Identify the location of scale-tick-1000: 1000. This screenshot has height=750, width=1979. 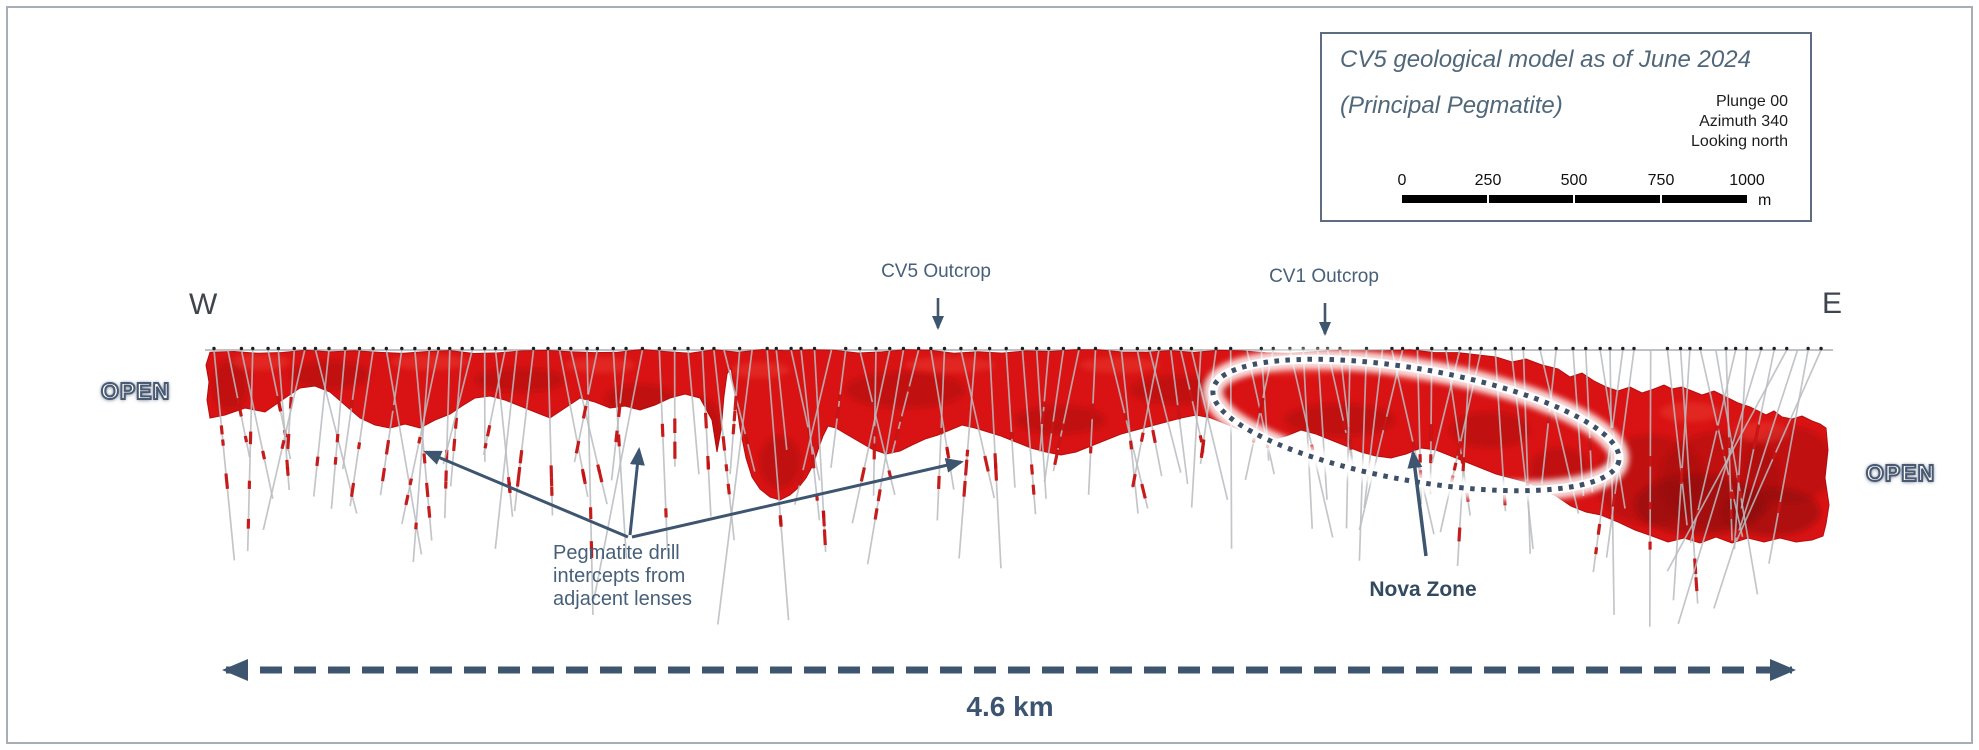
(1747, 180).